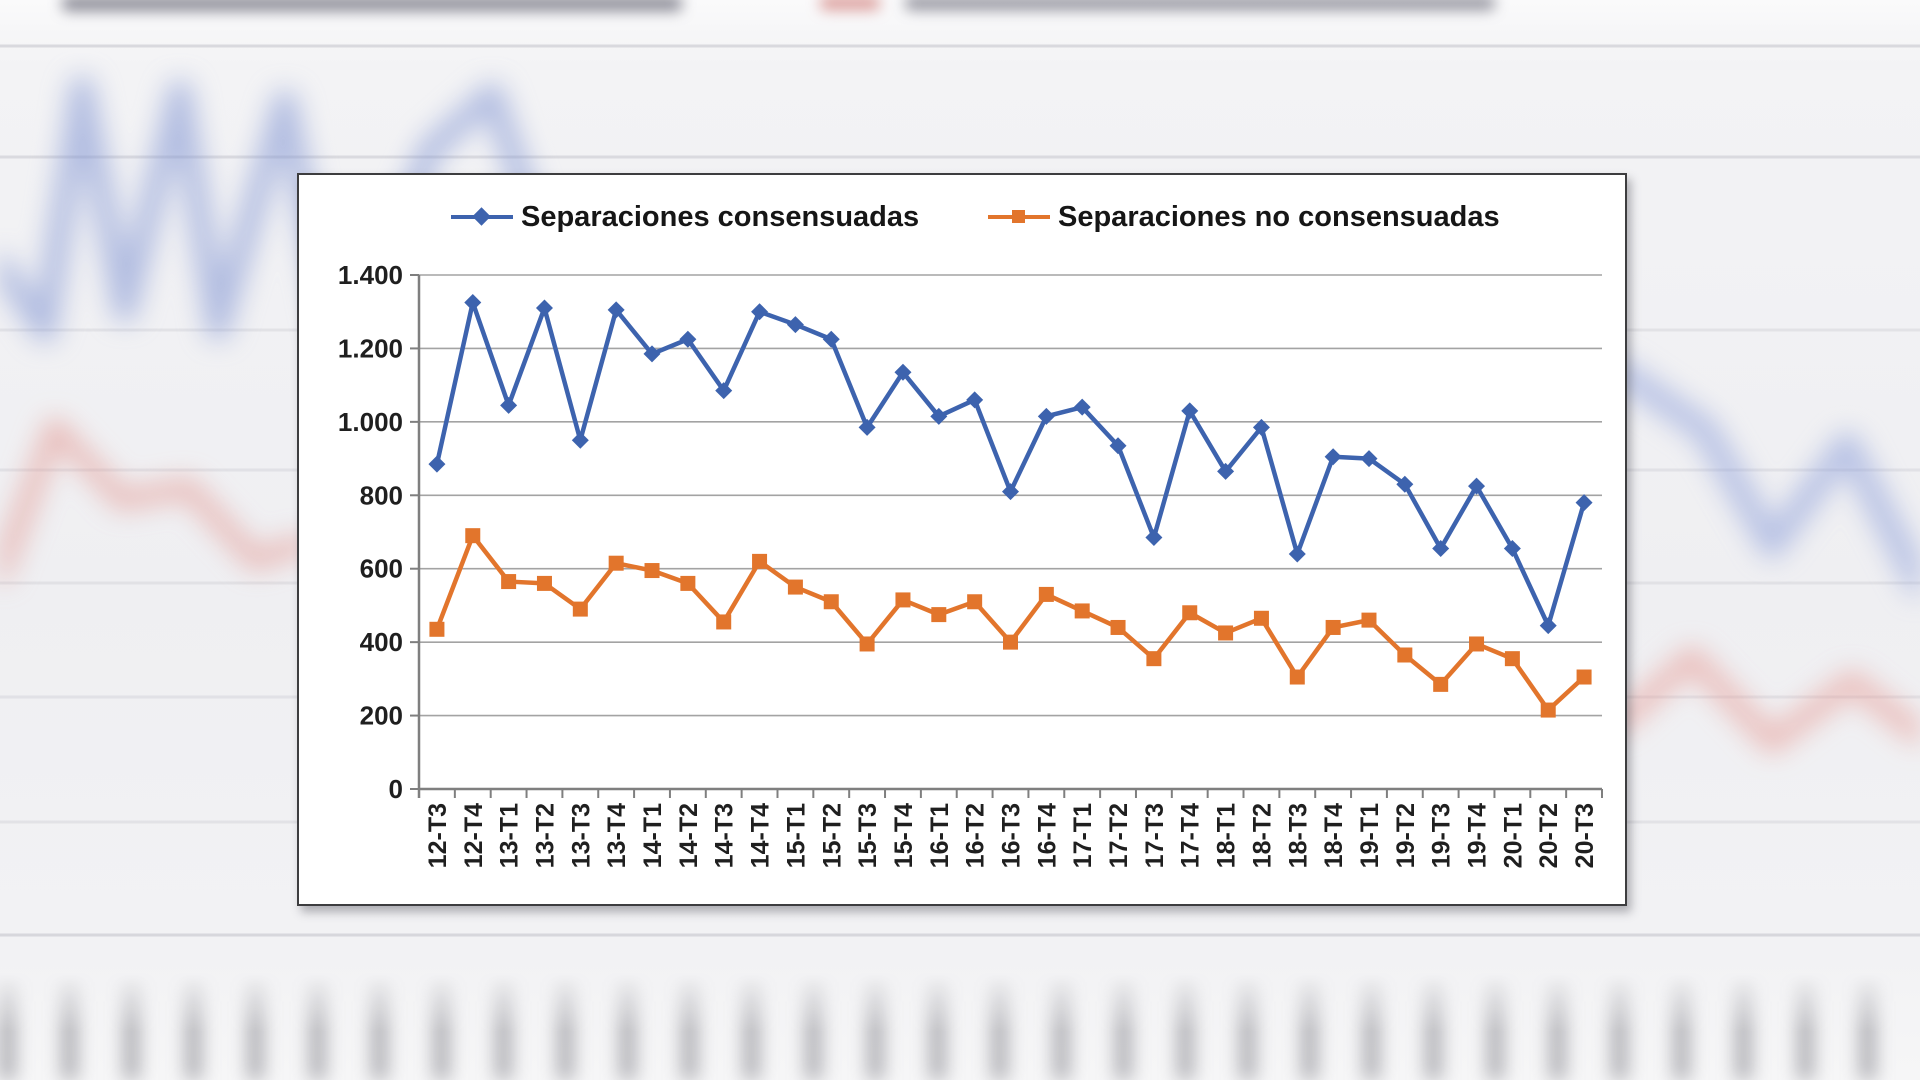 This screenshot has width=1920, height=1080. I want to click on x-tick-label: 19-T2, so click(1406, 835).